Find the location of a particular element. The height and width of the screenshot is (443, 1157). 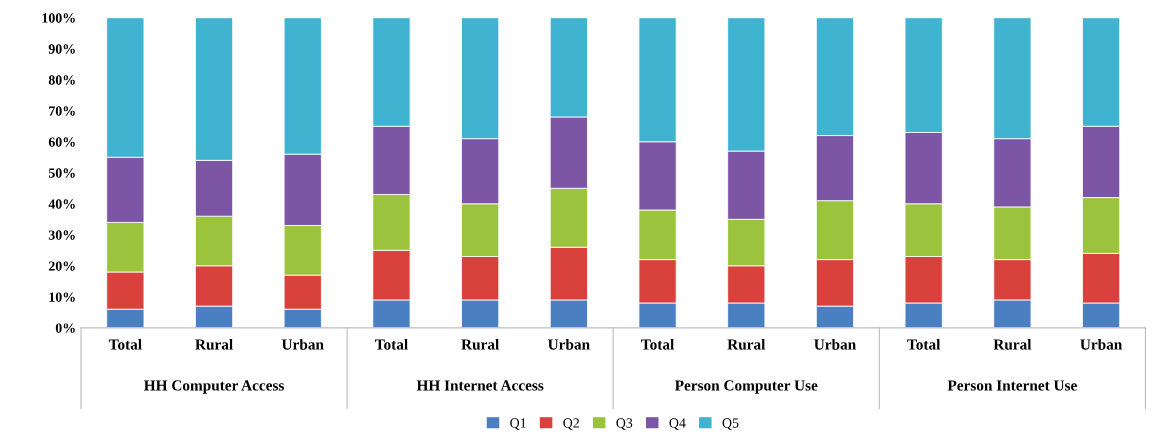

y-tick-label: 0% is located at coordinates (65, 328).